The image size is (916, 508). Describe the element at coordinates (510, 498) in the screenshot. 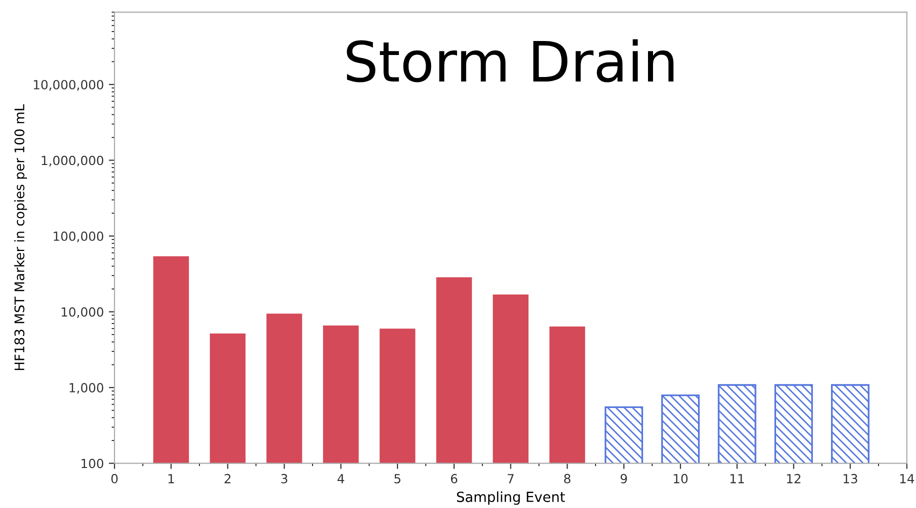

I see `x-axis-title: Sampling Event` at that location.